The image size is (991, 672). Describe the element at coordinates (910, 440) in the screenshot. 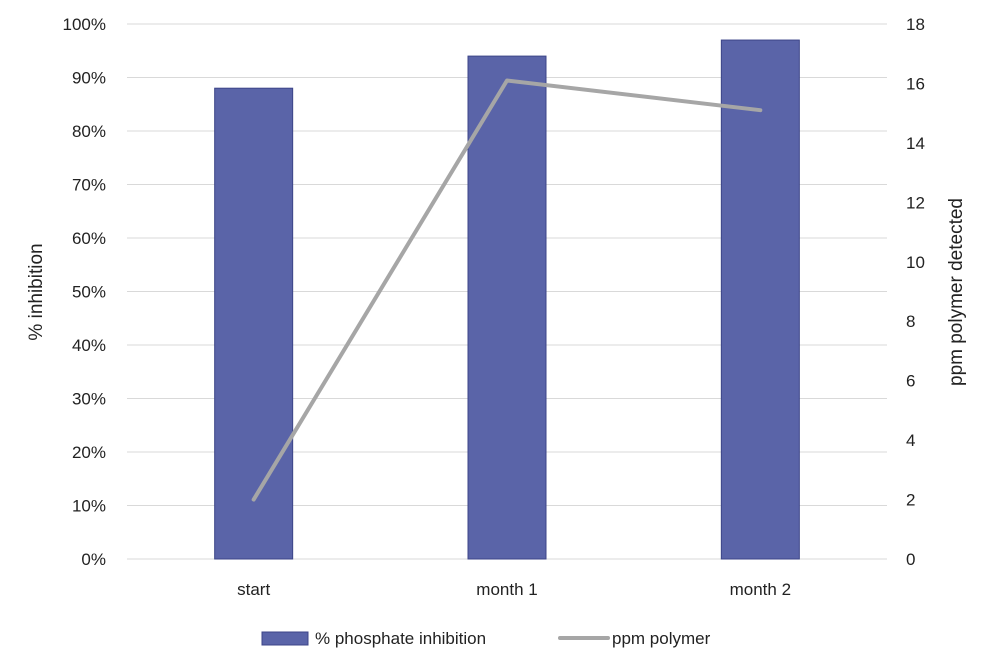

I see `right-axis-tick-label: 4` at that location.